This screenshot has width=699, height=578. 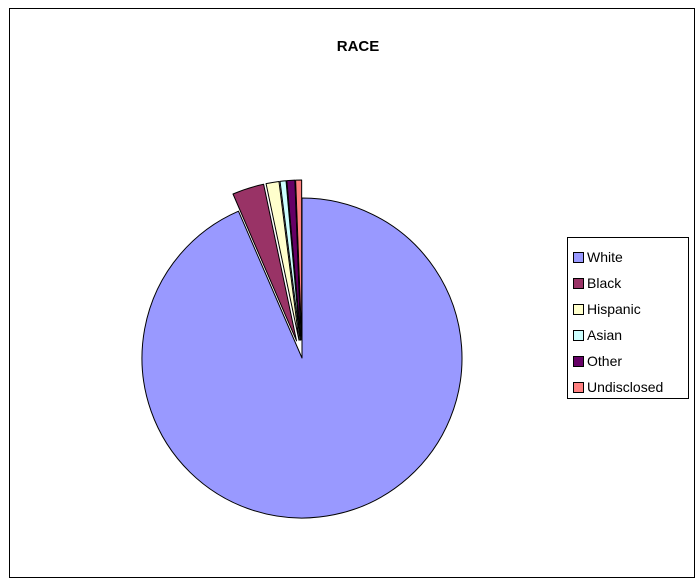 I want to click on legend-label: White, so click(x=605, y=257).